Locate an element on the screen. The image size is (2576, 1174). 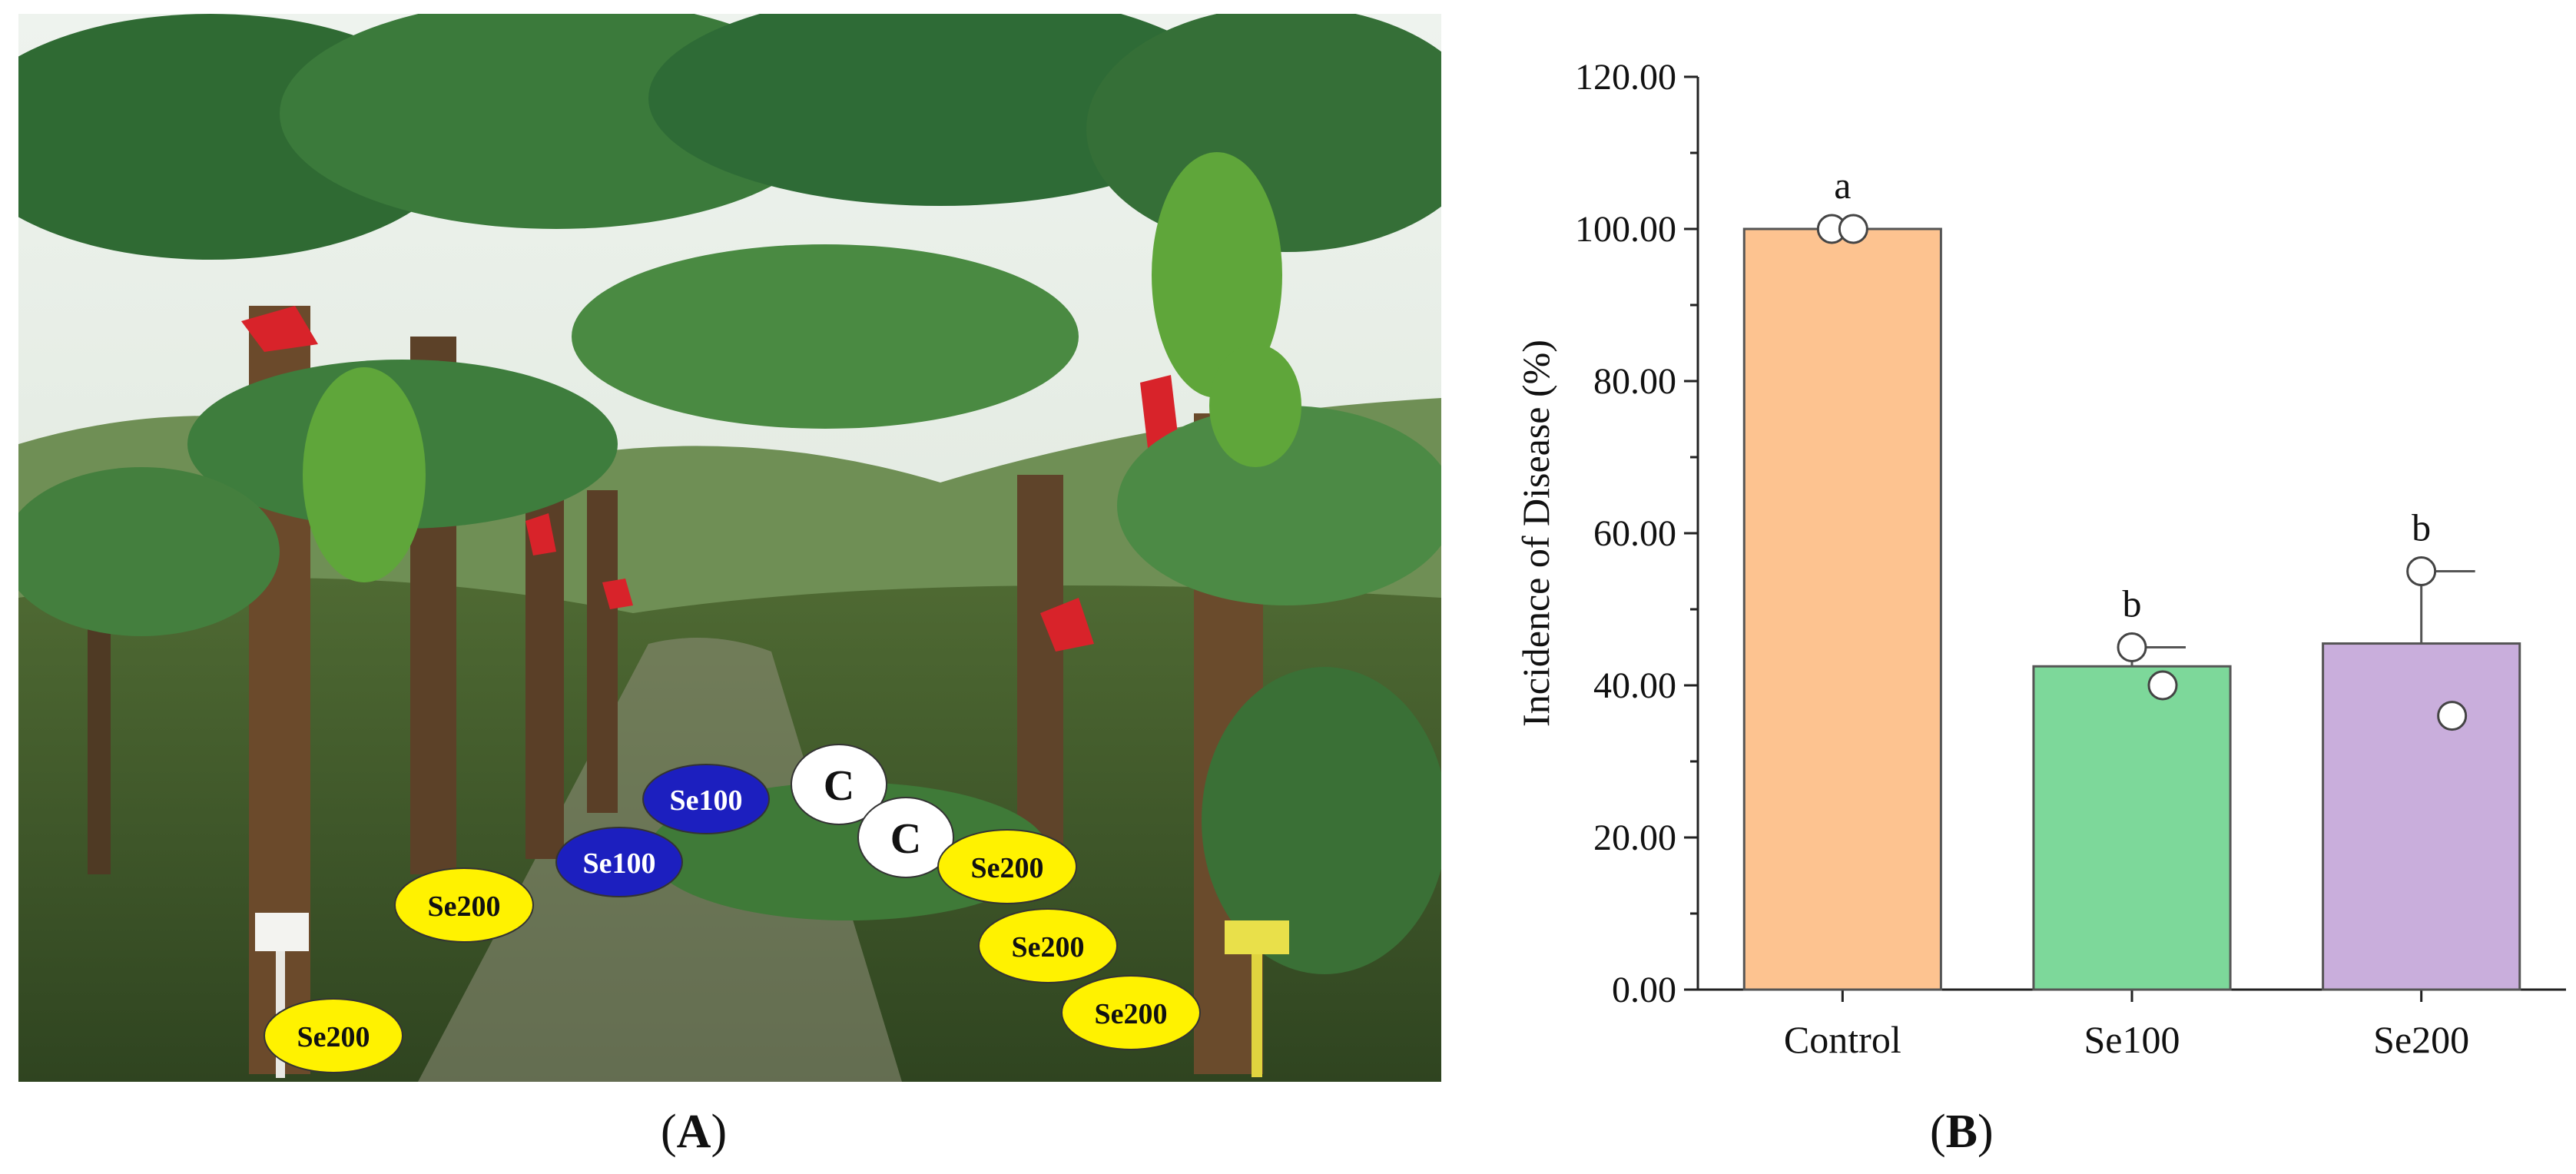
y-tick-label: 80.00 is located at coordinates (1634, 381).